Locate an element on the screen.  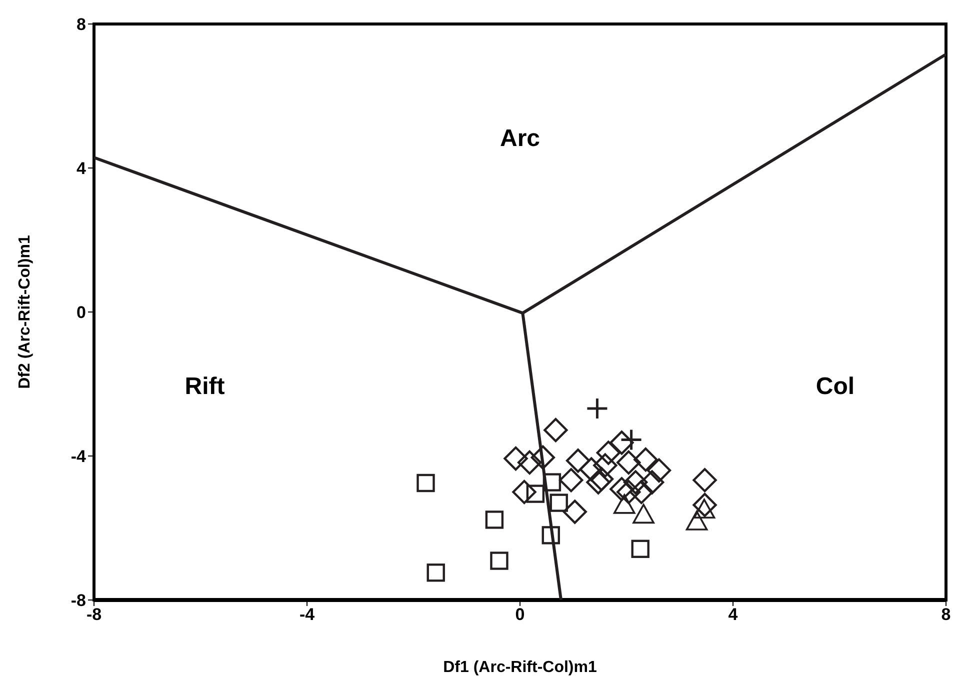
x-tick-label: 4 is located at coordinates (733, 614).